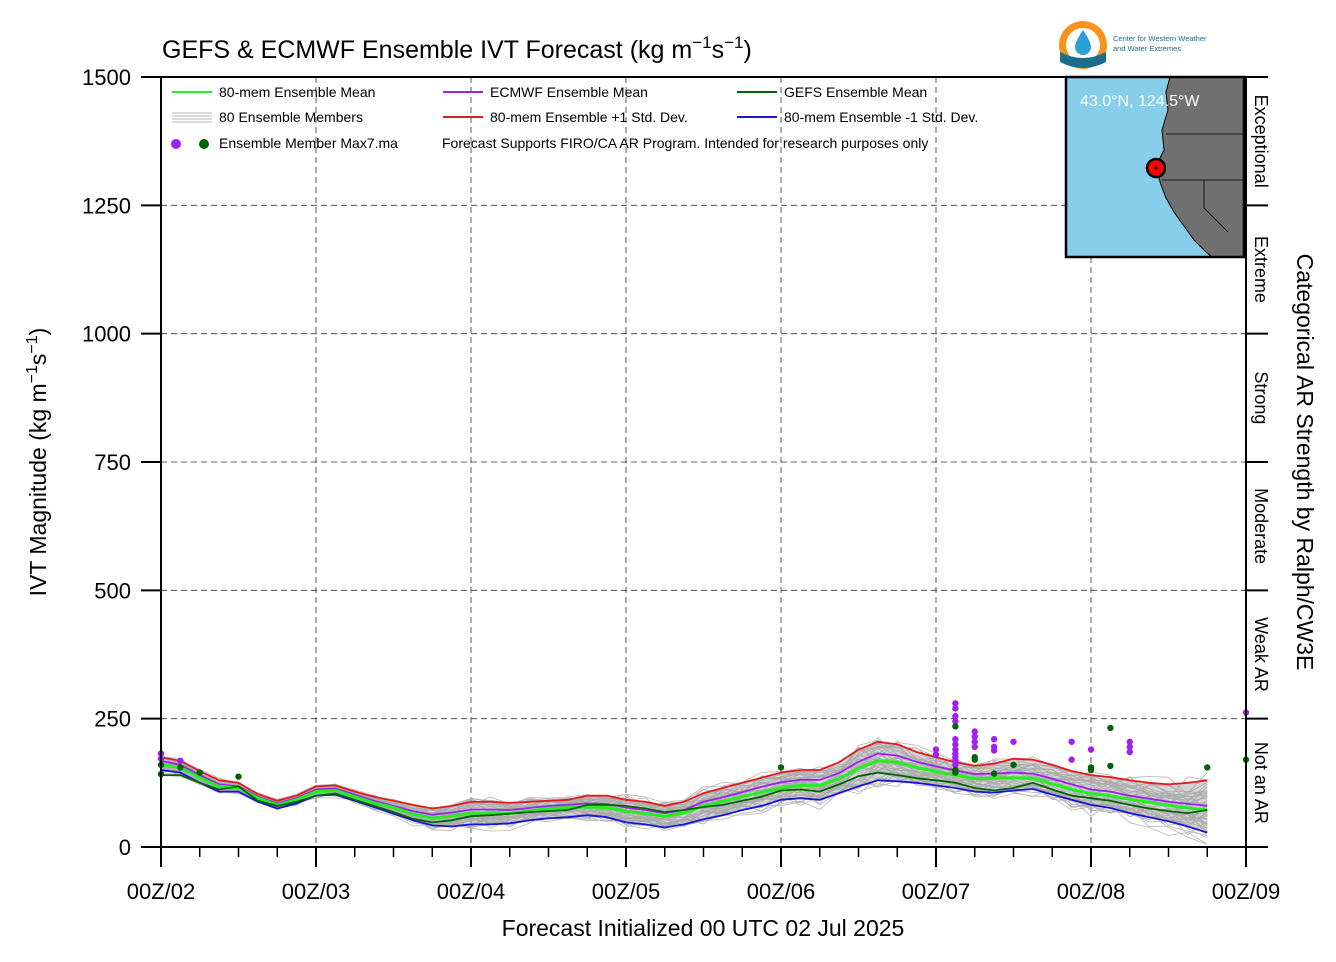 This screenshot has width=1336, height=962. Describe the element at coordinates (176, 144) in the screenshot. I see `legend-dot-ecmwf` at that location.